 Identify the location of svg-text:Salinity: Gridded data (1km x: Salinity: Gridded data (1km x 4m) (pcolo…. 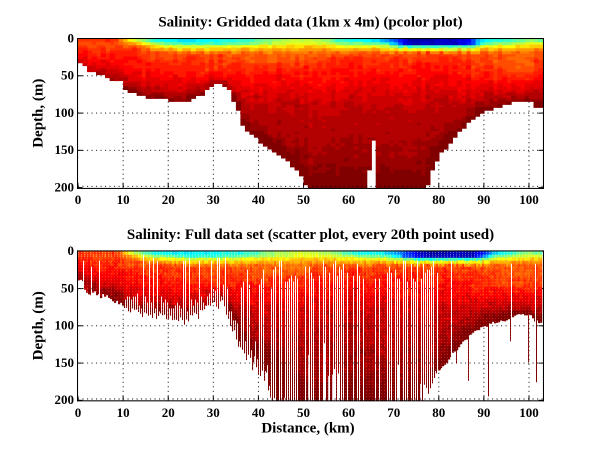
(310, 23).